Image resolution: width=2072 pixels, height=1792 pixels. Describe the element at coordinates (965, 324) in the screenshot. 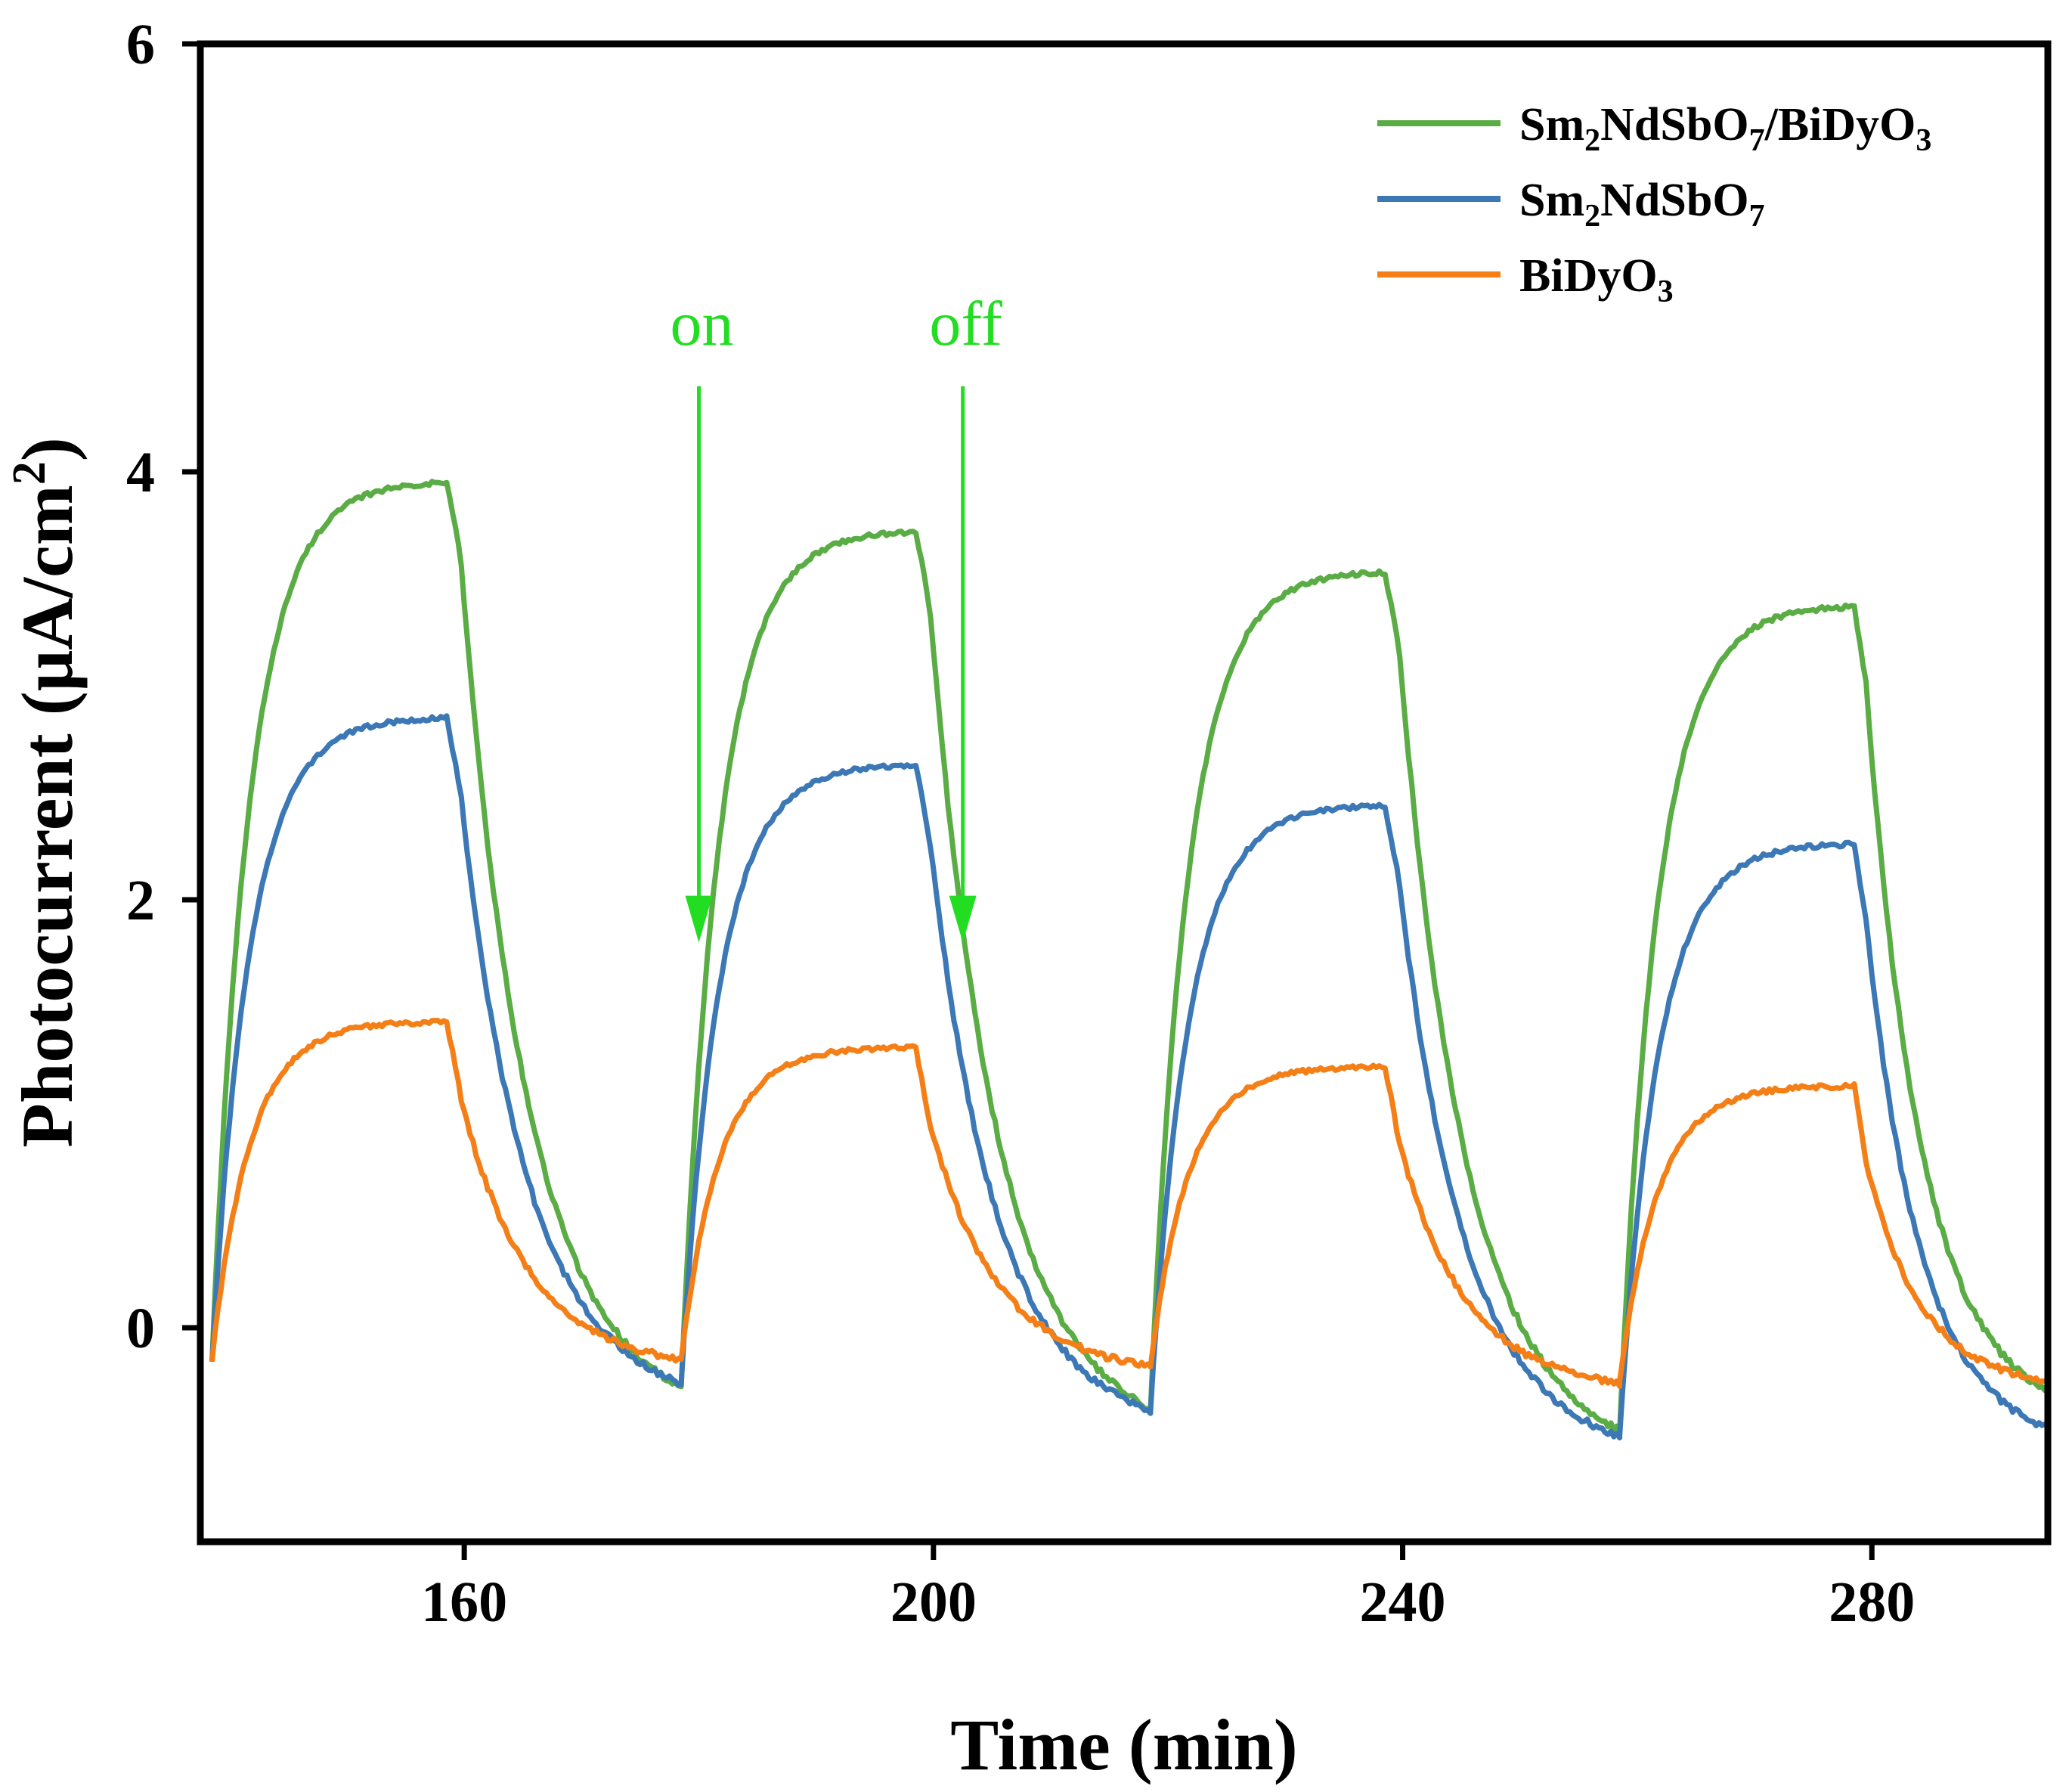

I see `annotation-off: off` at that location.